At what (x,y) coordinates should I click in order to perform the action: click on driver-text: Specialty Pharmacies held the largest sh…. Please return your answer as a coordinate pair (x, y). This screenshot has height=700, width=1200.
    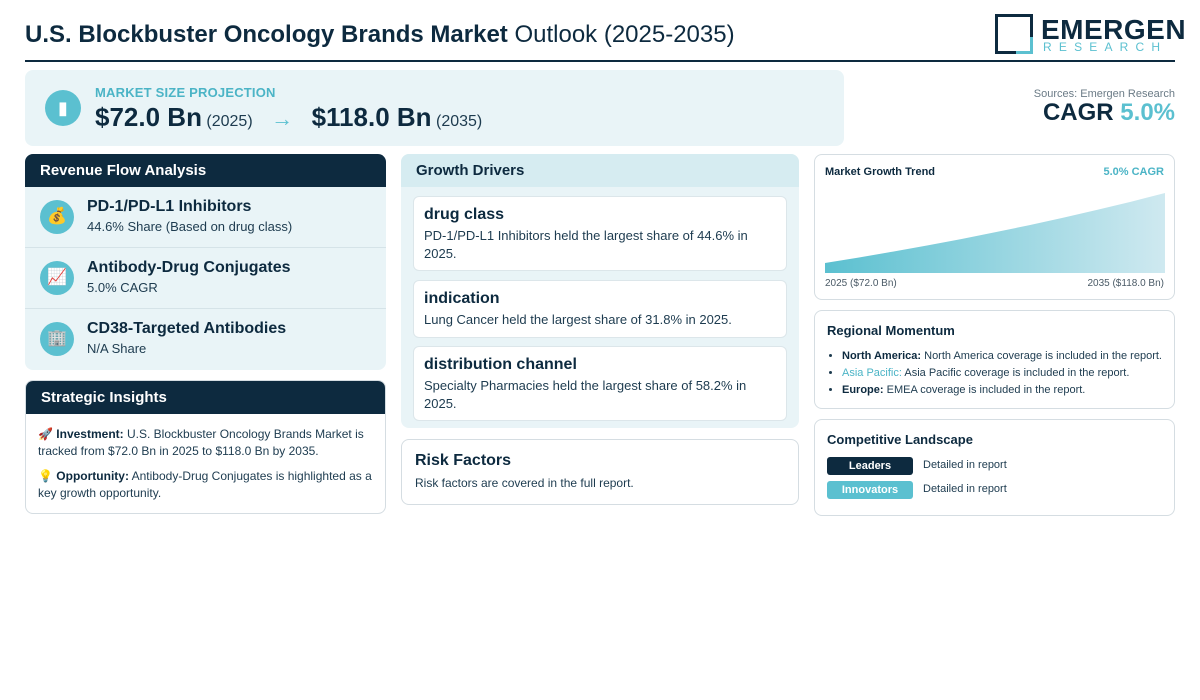
    Looking at the image, I should click on (585, 394).